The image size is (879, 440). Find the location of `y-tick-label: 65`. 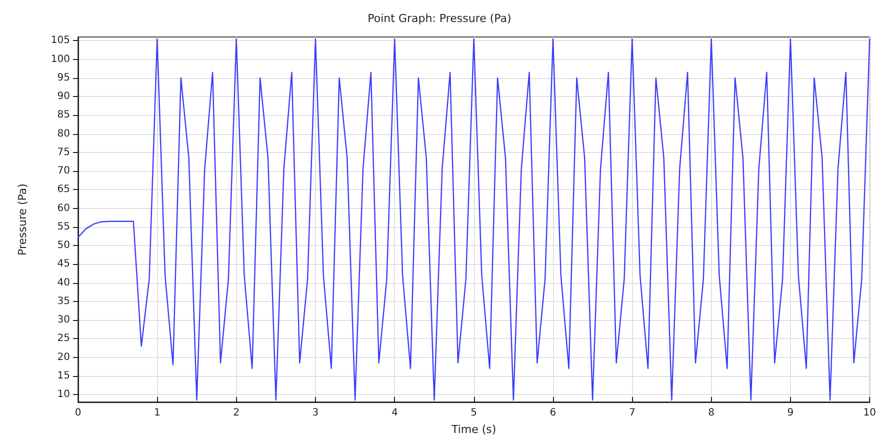

y-tick-label: 65 is located at coordinates (63, 190).